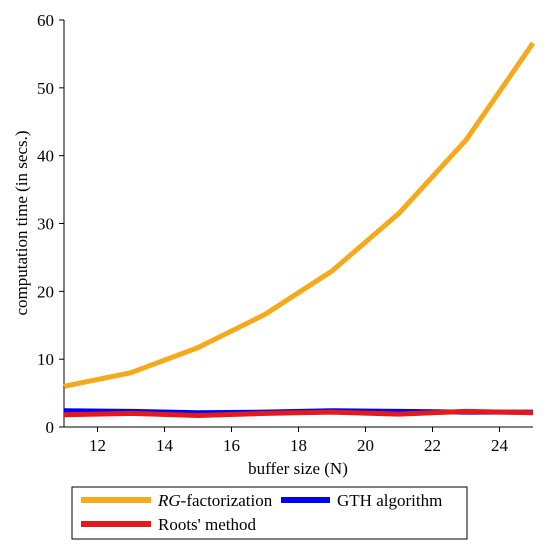 The image size is (546, 555). Describe the element at coordinates (207, 524) in the screenshot. I see `legend-label-roots-method: Roots' method` at that location.